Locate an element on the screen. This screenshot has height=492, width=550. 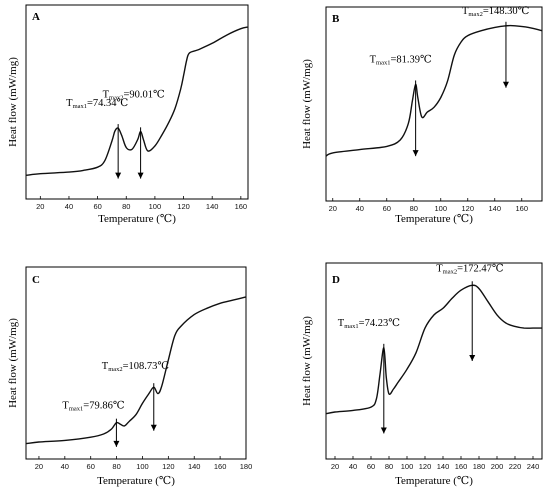
peak-label: Tmax2=90.01℃ is located at coordinates (134, 95).